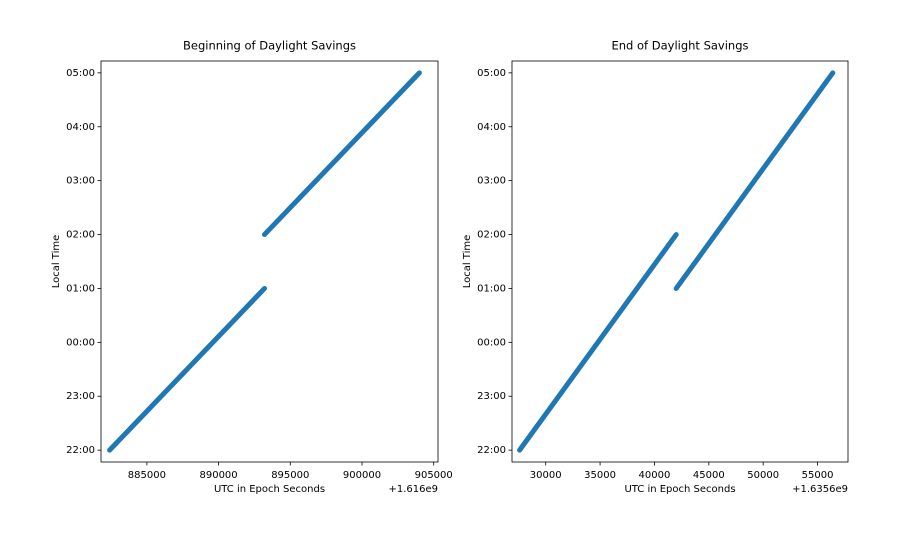 The height and width of the screenshot is (550, 900). I want to click on x-offset-label: +1.6356e9, so click(820, 489).